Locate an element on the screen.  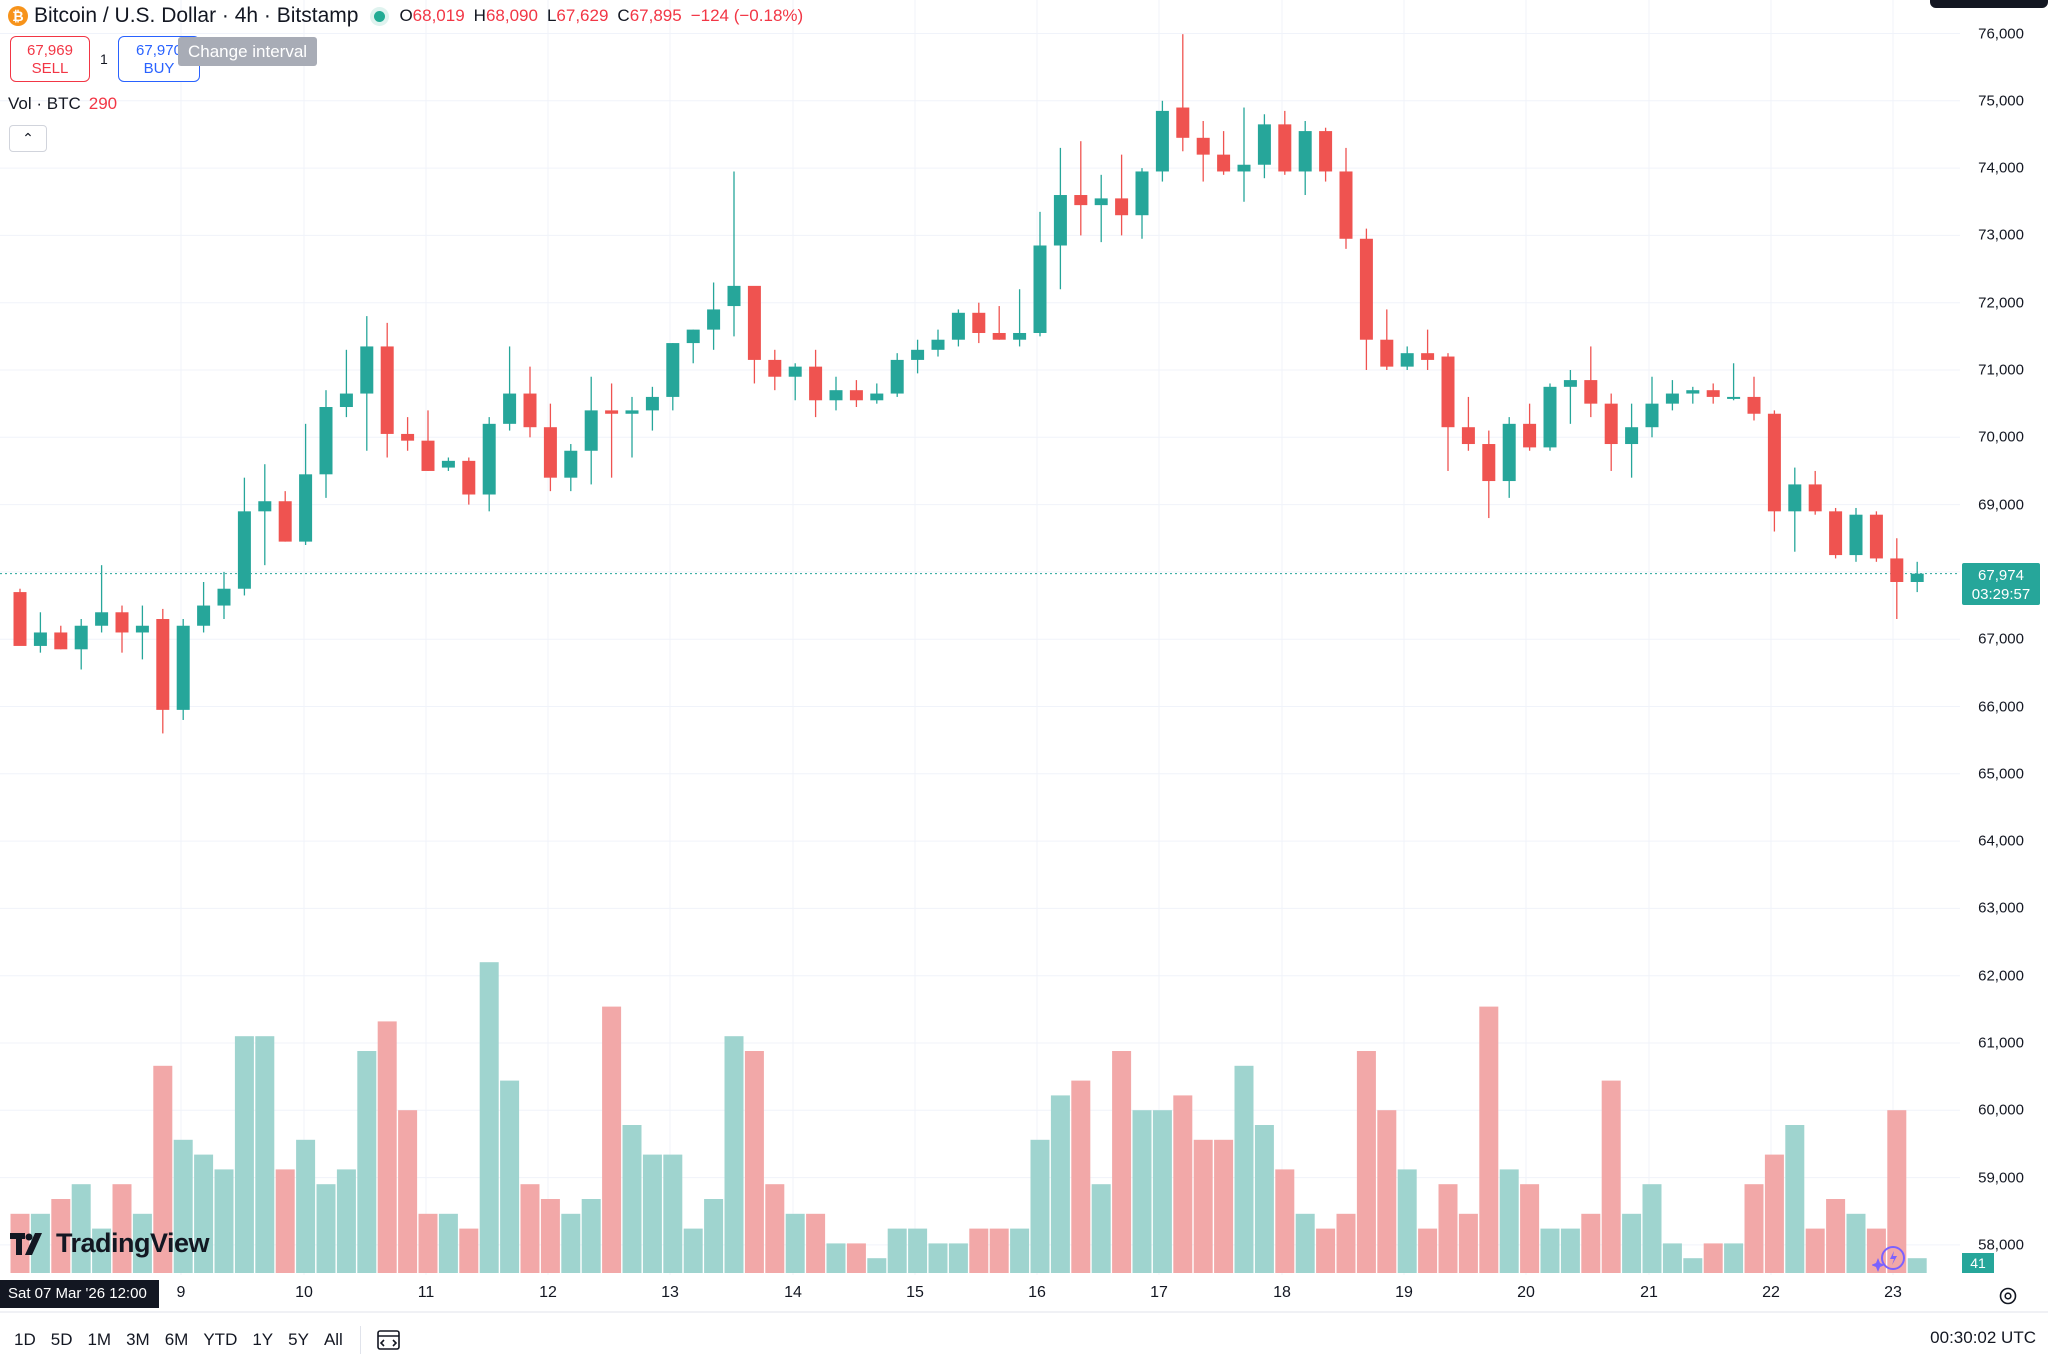
time-axis-tick: 12 is located at coordinates (548, 1292).